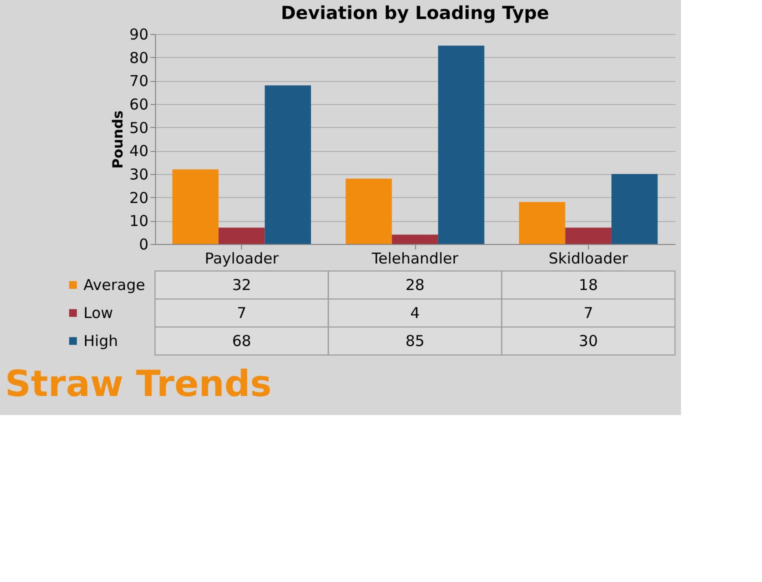  What do you see at coordinates (415, 13) in the screenshot?
I see `chart-title: Deviation by Loading Type` at bounding box center [415, 13].